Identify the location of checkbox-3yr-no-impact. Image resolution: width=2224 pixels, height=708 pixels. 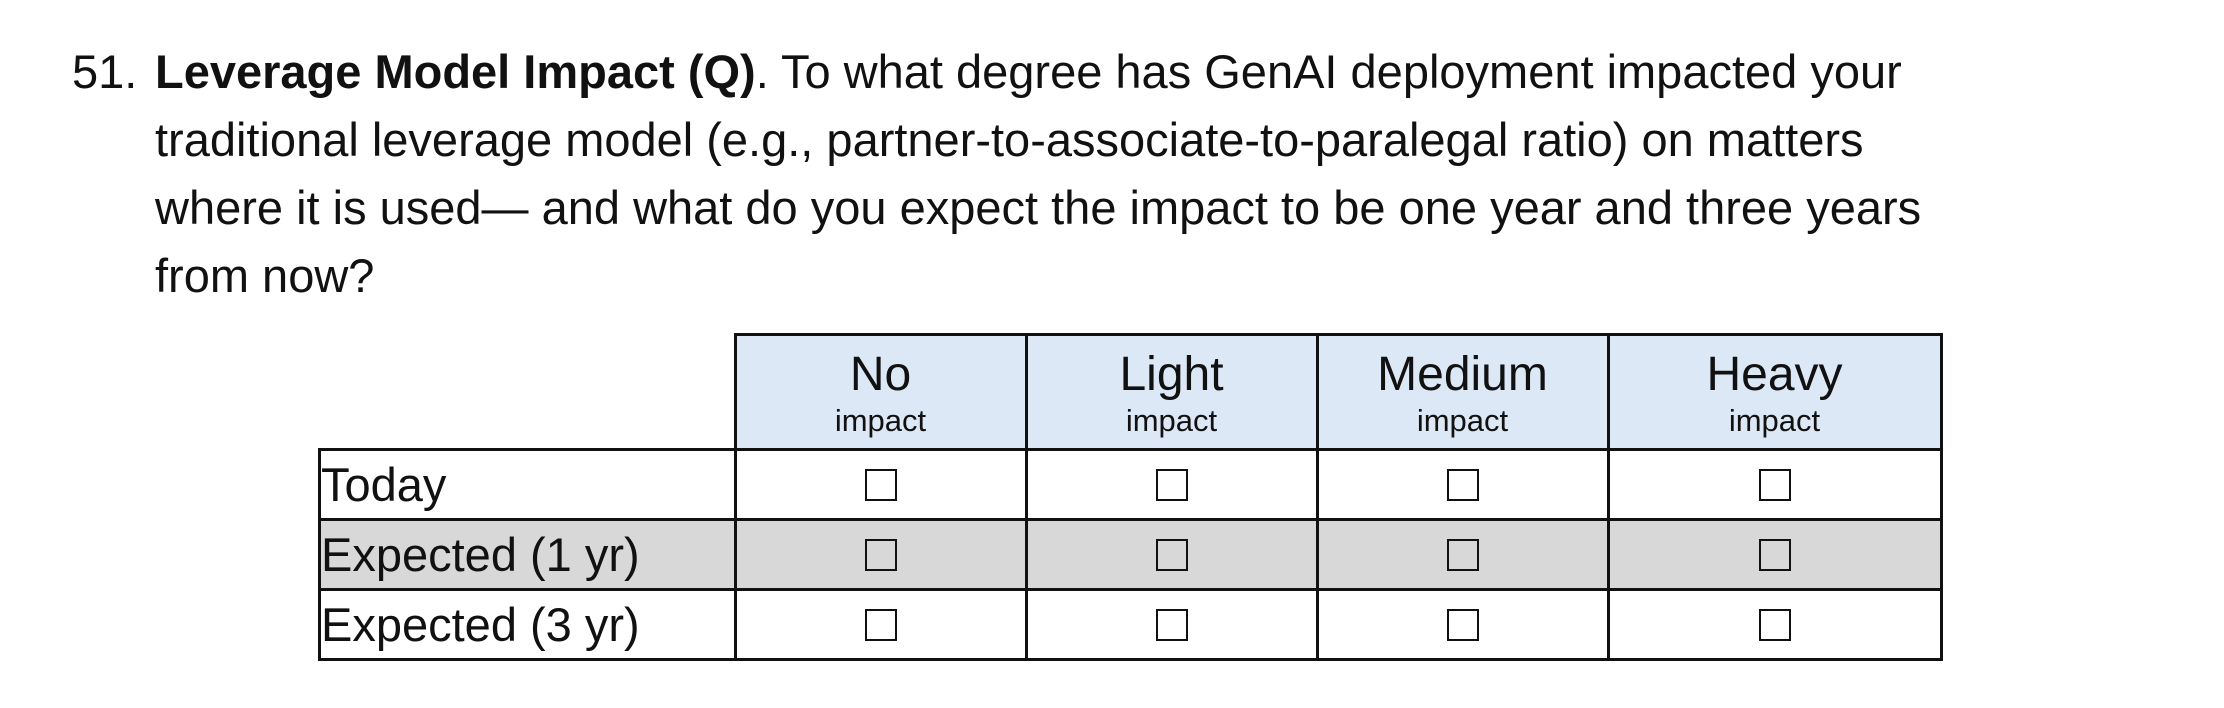
(880, 624).